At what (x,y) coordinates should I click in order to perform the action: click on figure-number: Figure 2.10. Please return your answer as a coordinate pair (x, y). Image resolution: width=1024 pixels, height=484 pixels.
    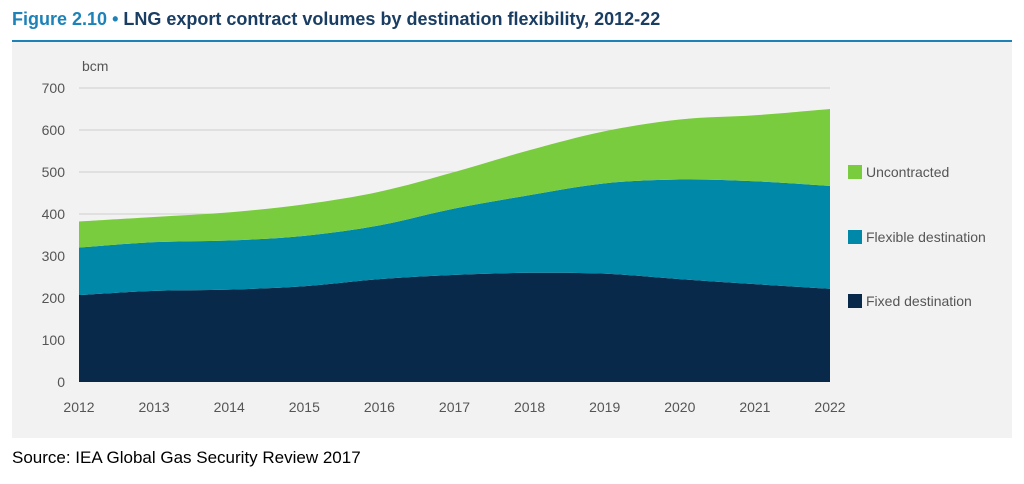
    Looking at the image, I should click on (60, 19).